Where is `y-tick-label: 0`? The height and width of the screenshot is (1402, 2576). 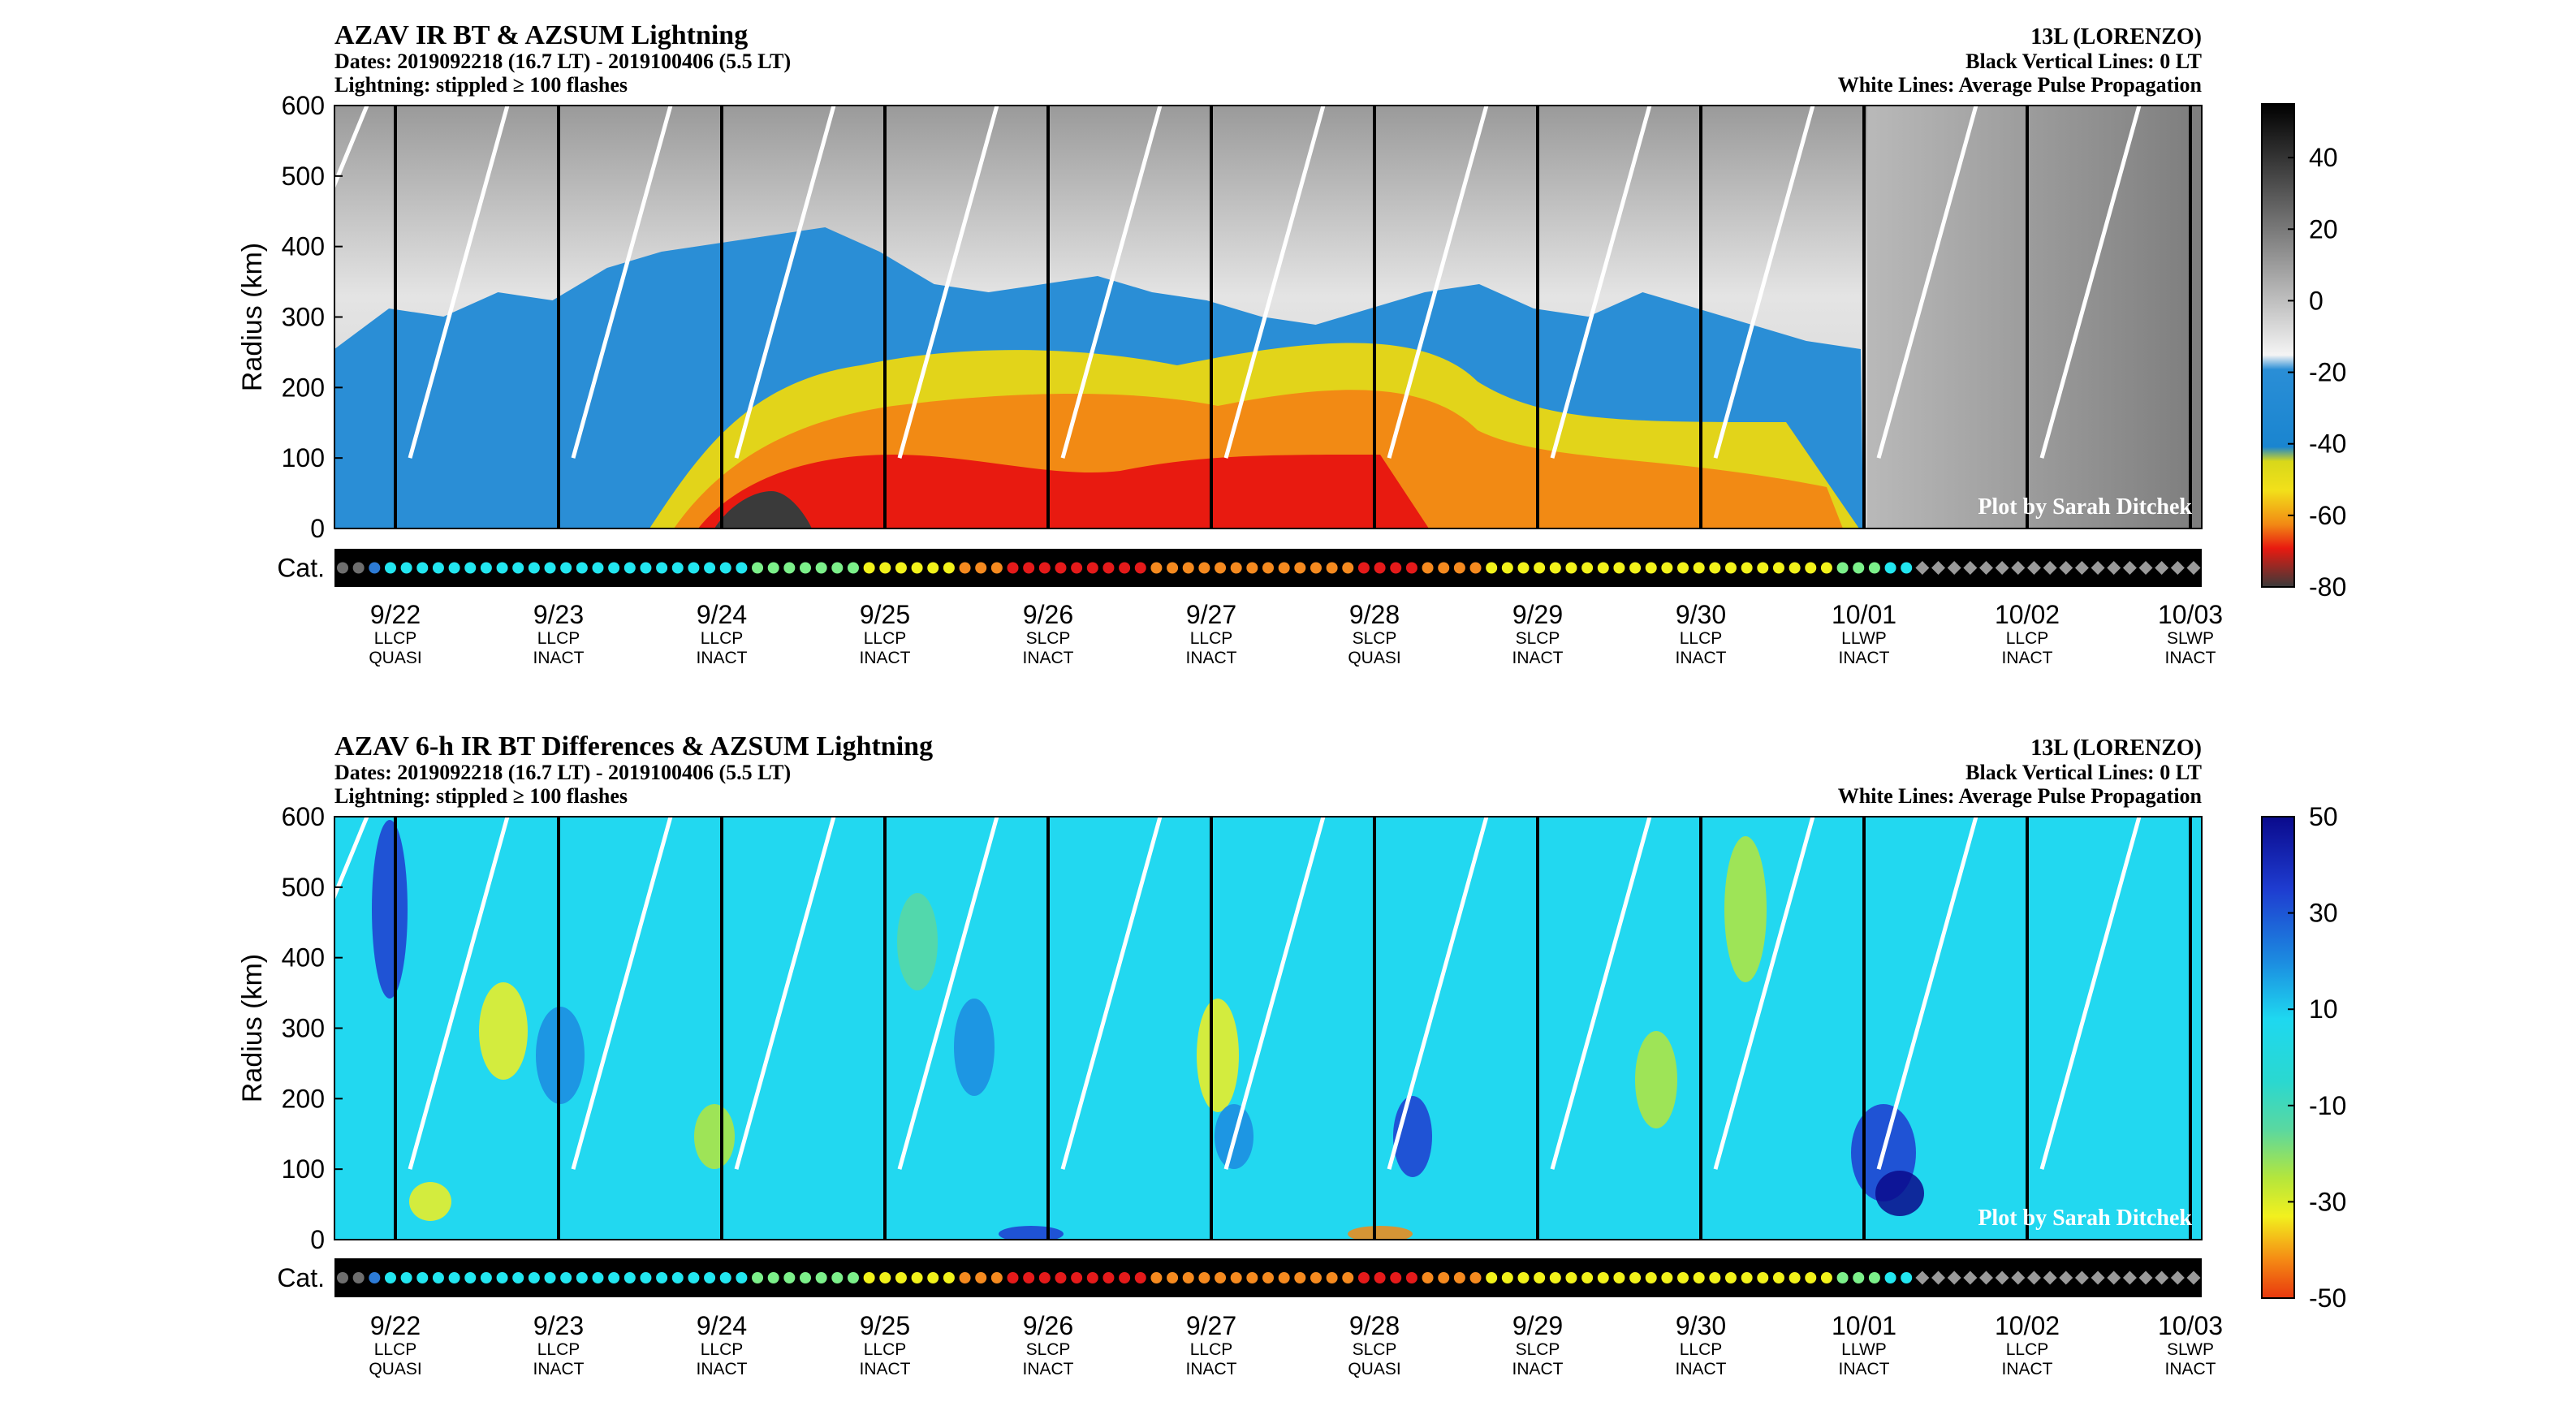
y-tick-label: 0 is located at coordinates (317, 1239).